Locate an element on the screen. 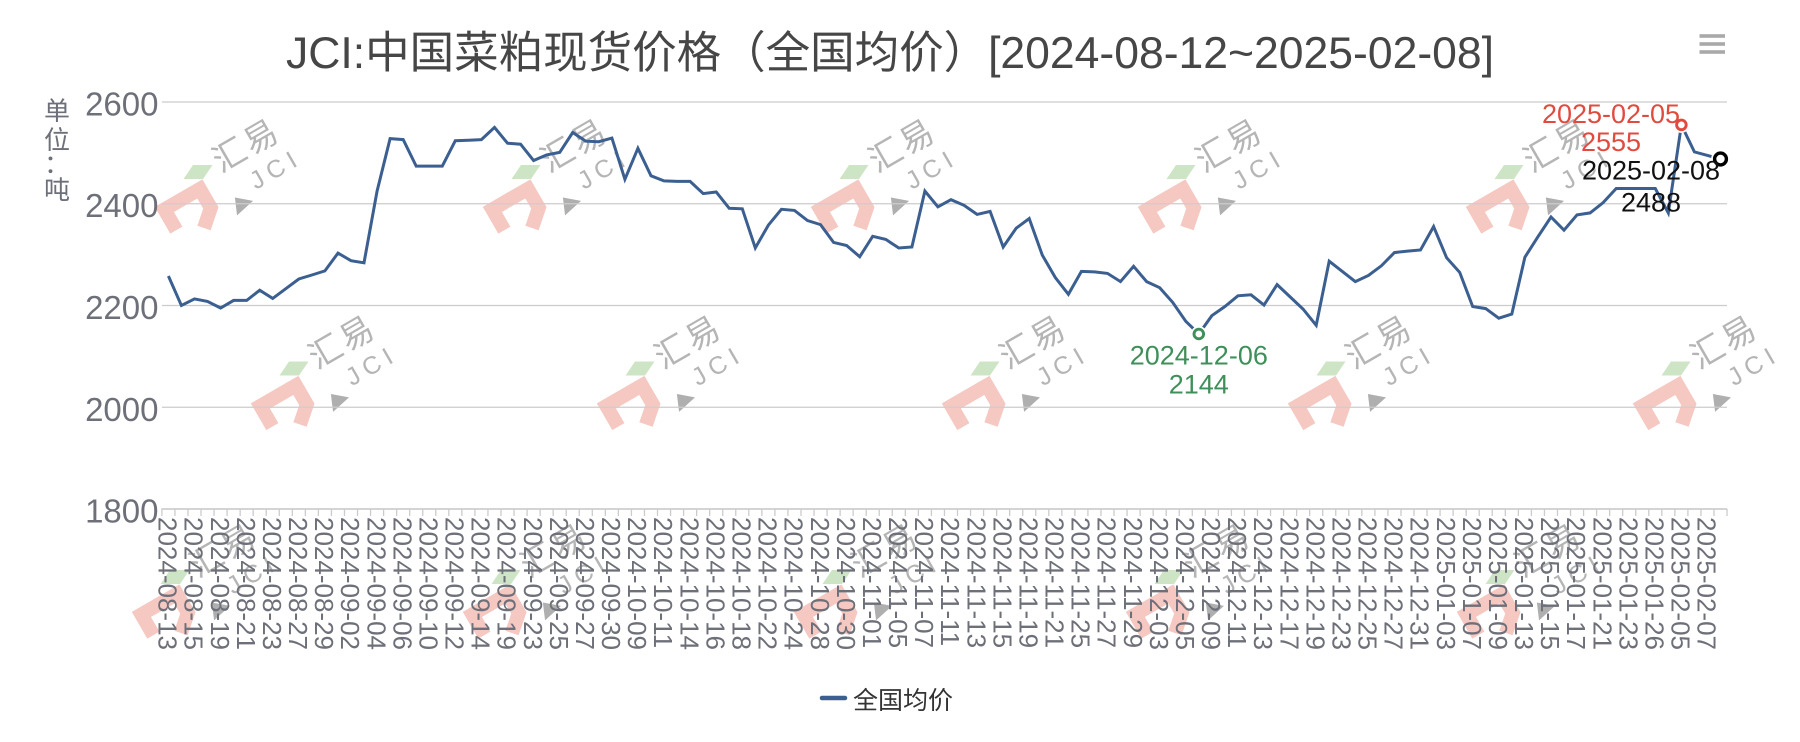  svg-text: 2025-01-17 is located at coordinates (1576, 583).